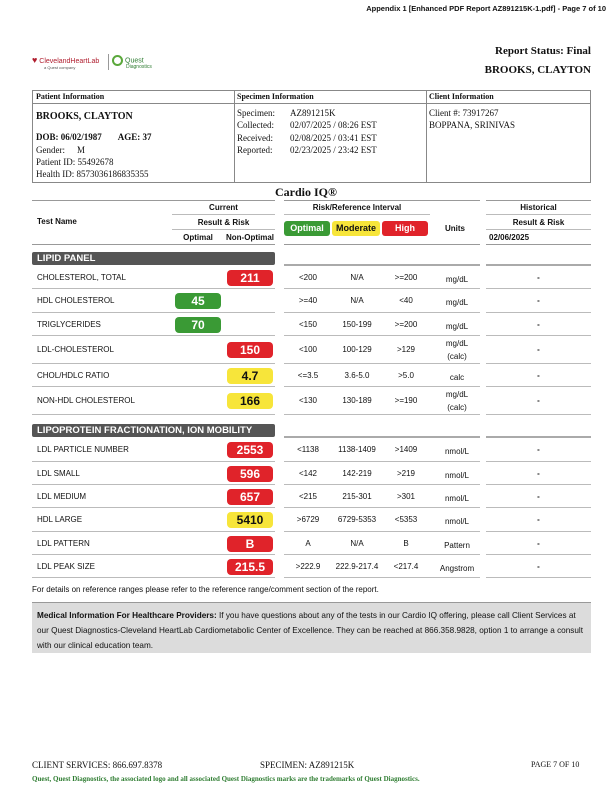  Describe the element at coordinates (307, 765) in the screenshot. I see `footer-specimen: SPECIMEN: AZ891215K` at that location.